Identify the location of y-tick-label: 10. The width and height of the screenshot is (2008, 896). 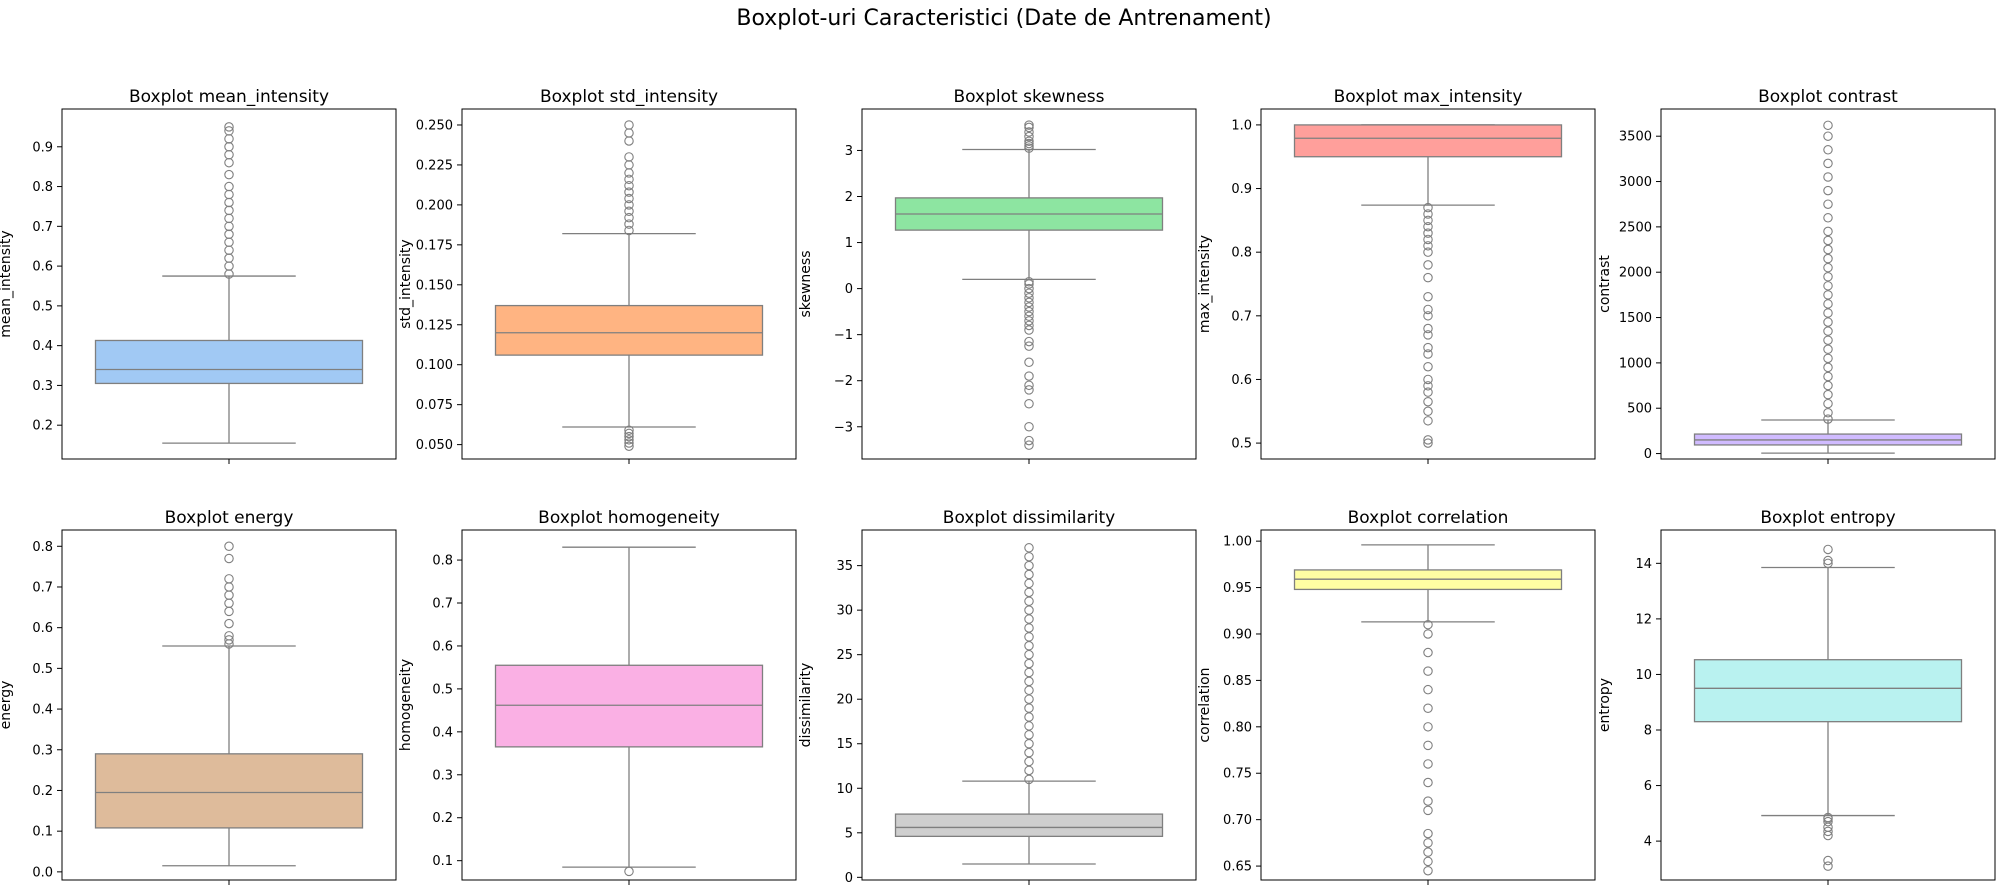
(844, 789).